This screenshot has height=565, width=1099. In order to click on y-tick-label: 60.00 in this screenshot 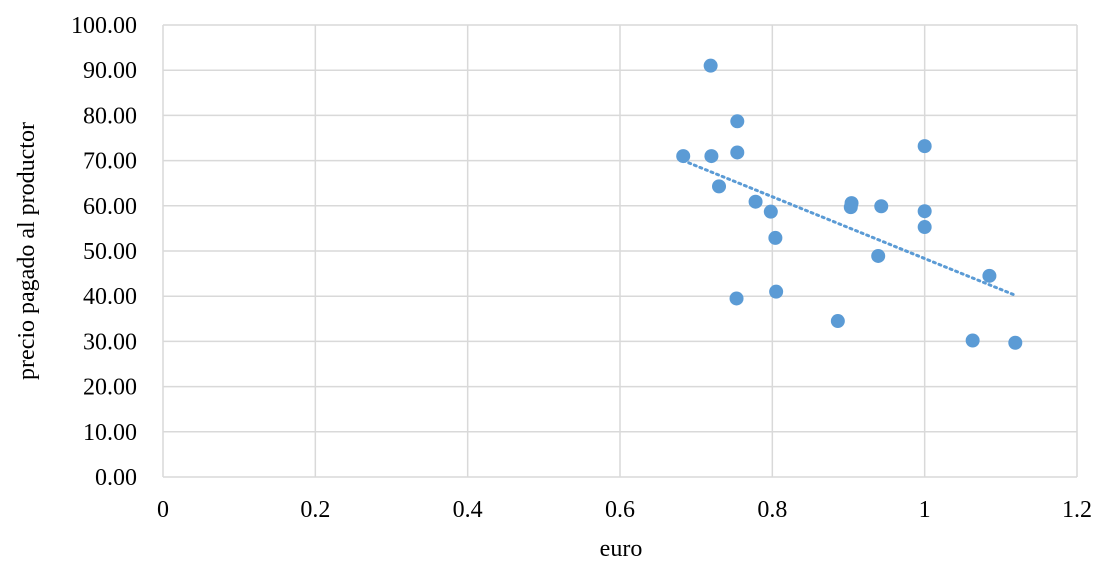, I will do `click(110, 207)`.